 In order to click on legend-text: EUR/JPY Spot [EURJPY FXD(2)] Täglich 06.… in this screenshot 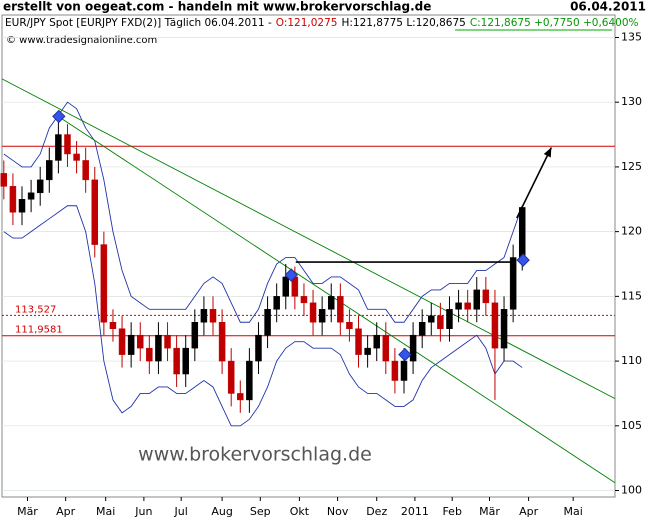, I will do `click(138, 23)`.